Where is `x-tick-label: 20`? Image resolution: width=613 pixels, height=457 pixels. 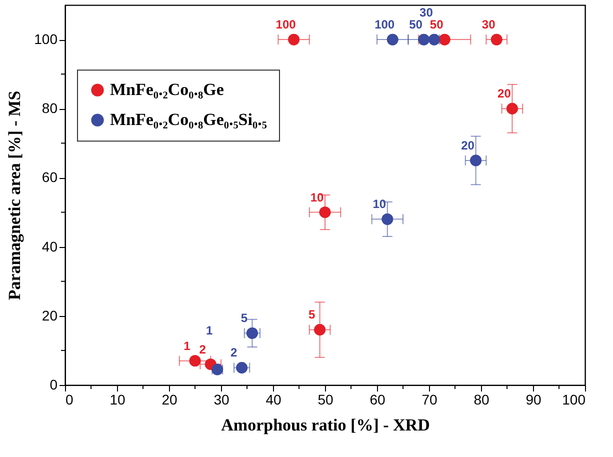 x-tick-label: 20 is located at coordinates (170, 400).